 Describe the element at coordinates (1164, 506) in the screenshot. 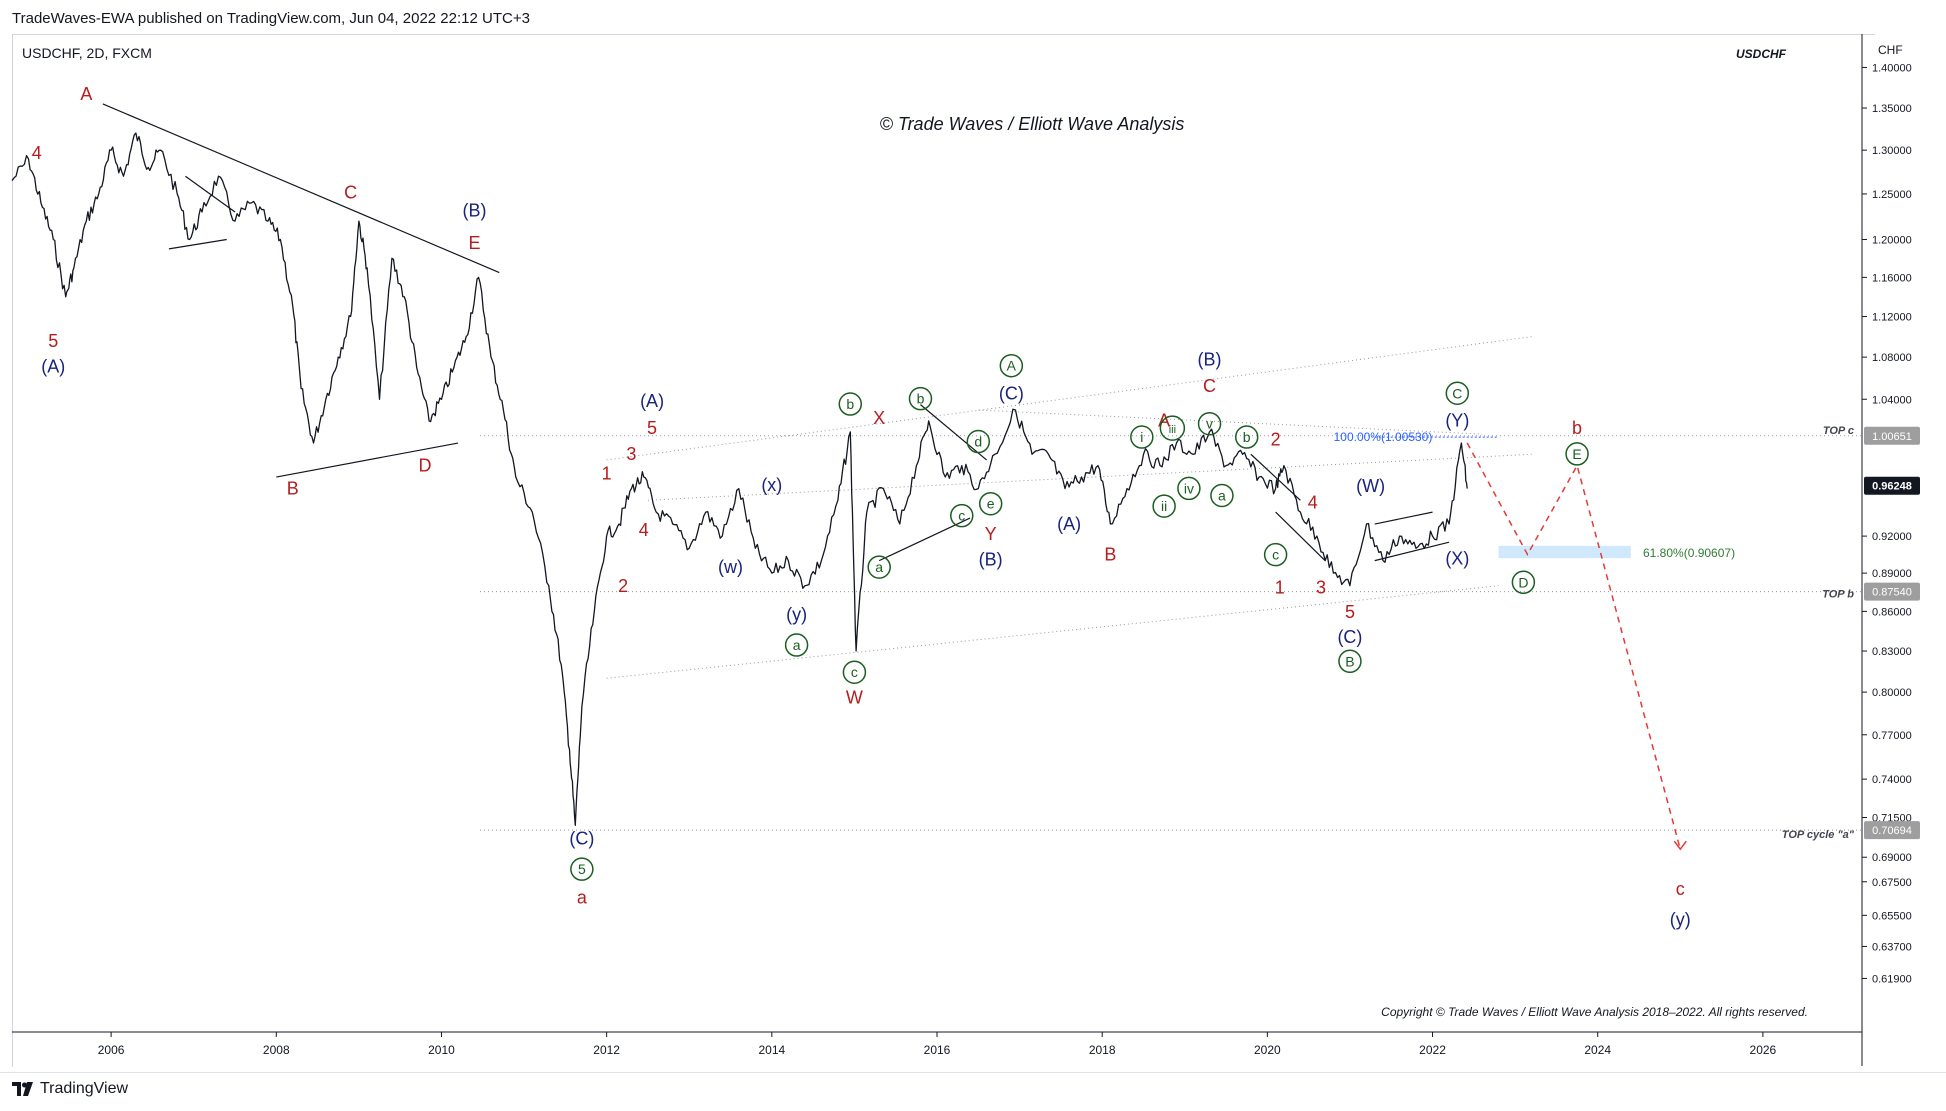

I see `wave-label: ii` at that location.